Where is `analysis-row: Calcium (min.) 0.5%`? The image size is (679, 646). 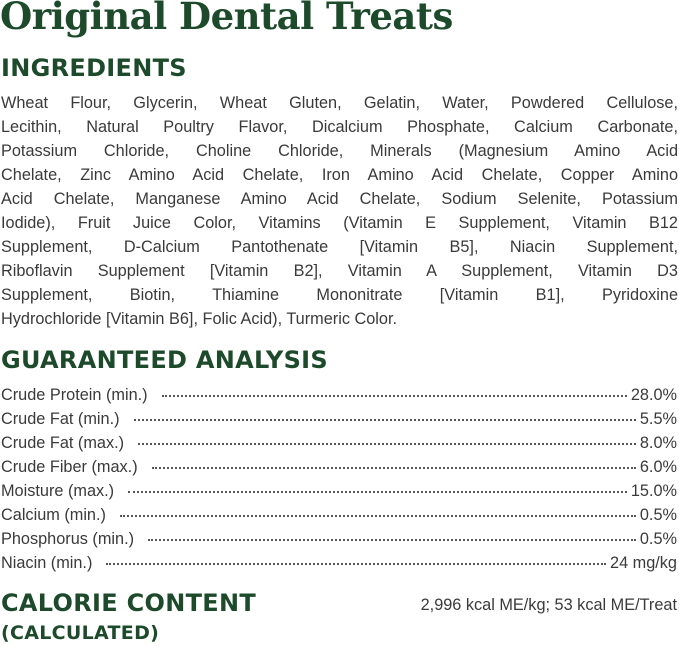 analysis-row: Calcium (min.) 0.5% is located at coordinates (339, 515).